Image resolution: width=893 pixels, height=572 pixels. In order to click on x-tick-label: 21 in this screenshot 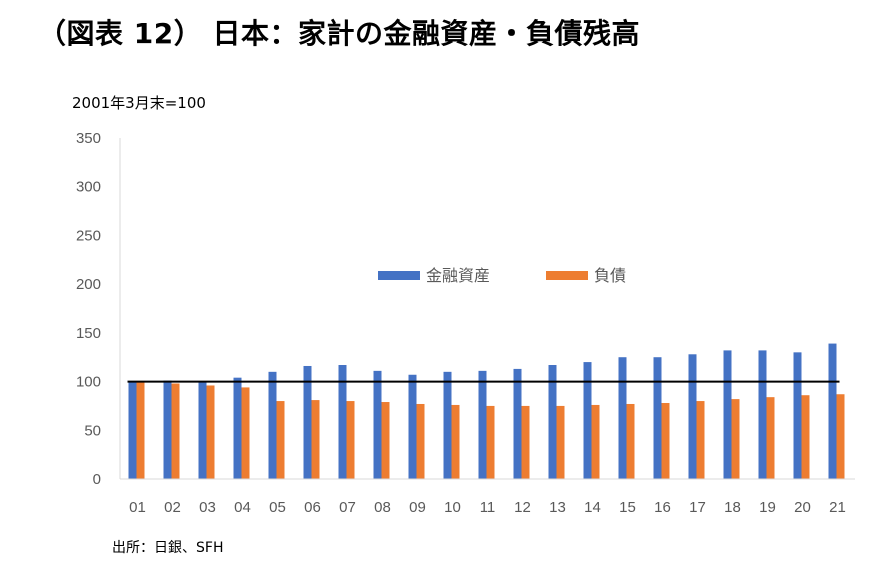, I will do `click(837, 507)`.